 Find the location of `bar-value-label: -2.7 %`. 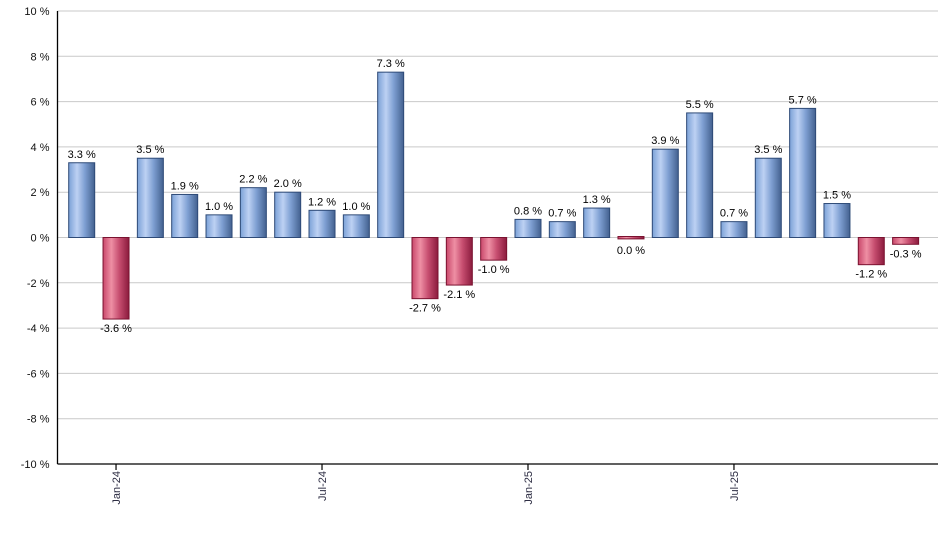

bar-value-label: -2.7 % is located at coordinates (425, 309).